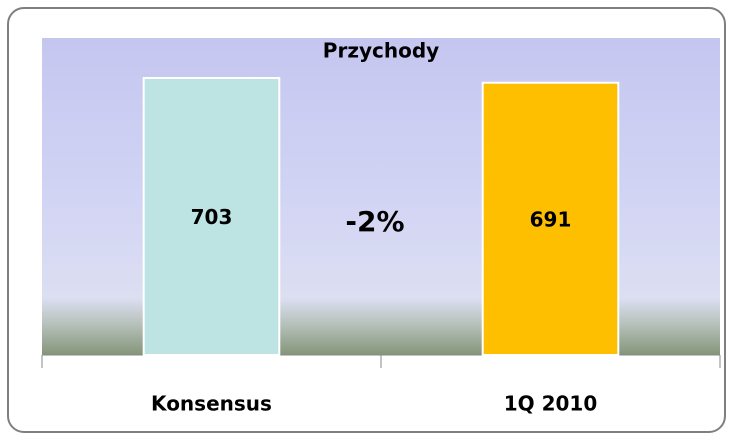 Image resolution: width=733 pixels, height=440 pixels. What do you see at coordinates (381, 51) in the screenshot?
I see `chart-title: Przychody` at bounding box center [381, 51].